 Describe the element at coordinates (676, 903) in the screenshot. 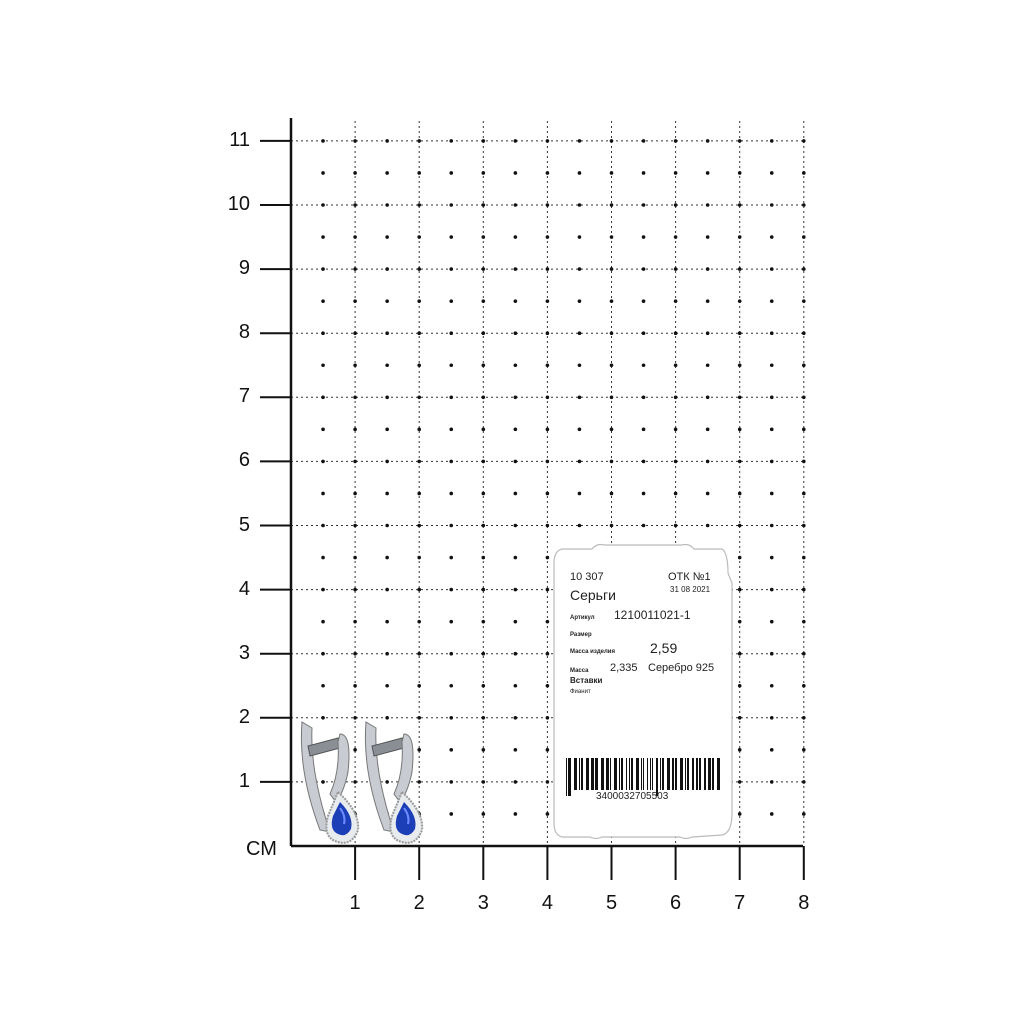

I see `x-tick-label: 6` at that location.